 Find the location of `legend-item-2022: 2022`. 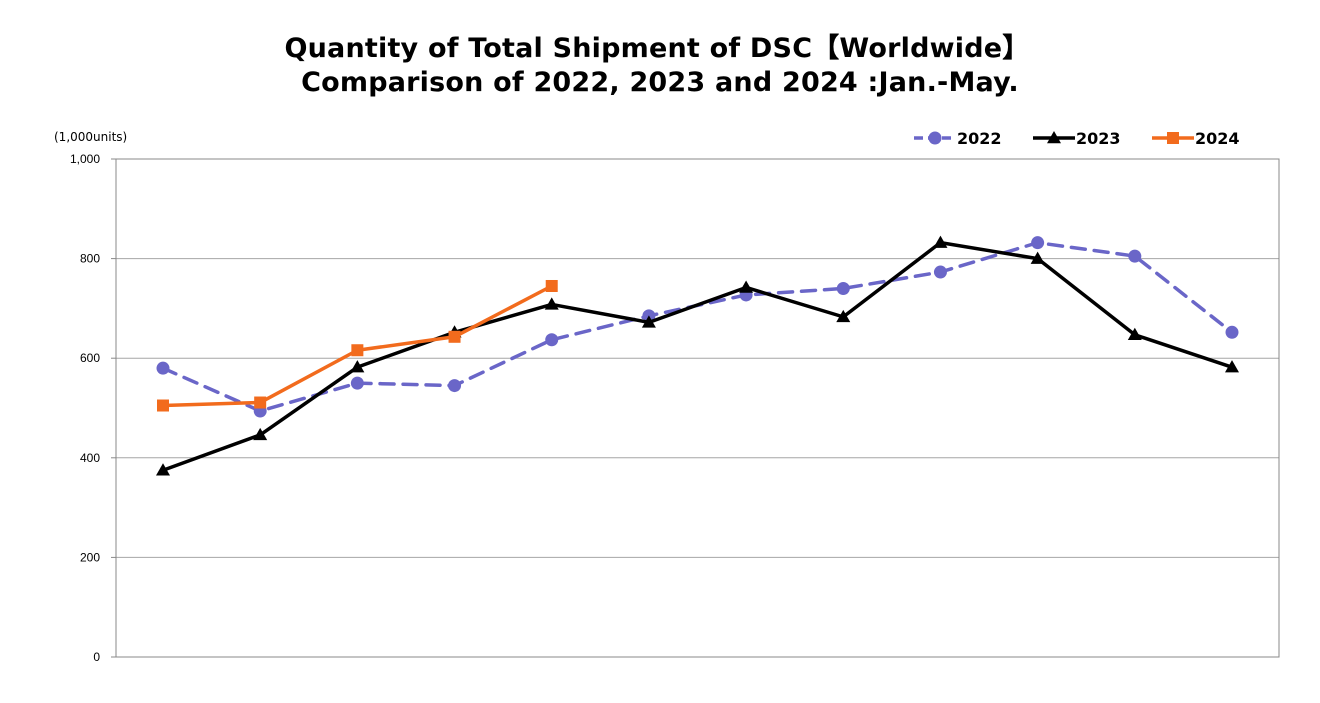

legend-item-2022: 2022 is located at coordinates (958, 138).